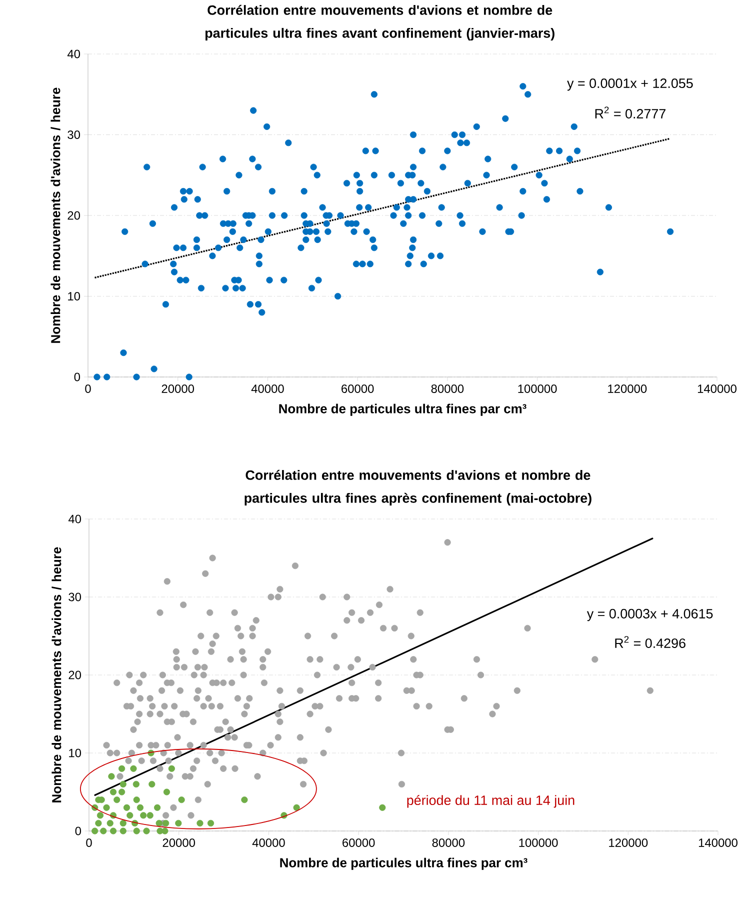  What do you see at coordinates (490, 801) in the screenshot?
I see `annotation: période du 11 mai au 14 juin` at bounding box center [490, 801].